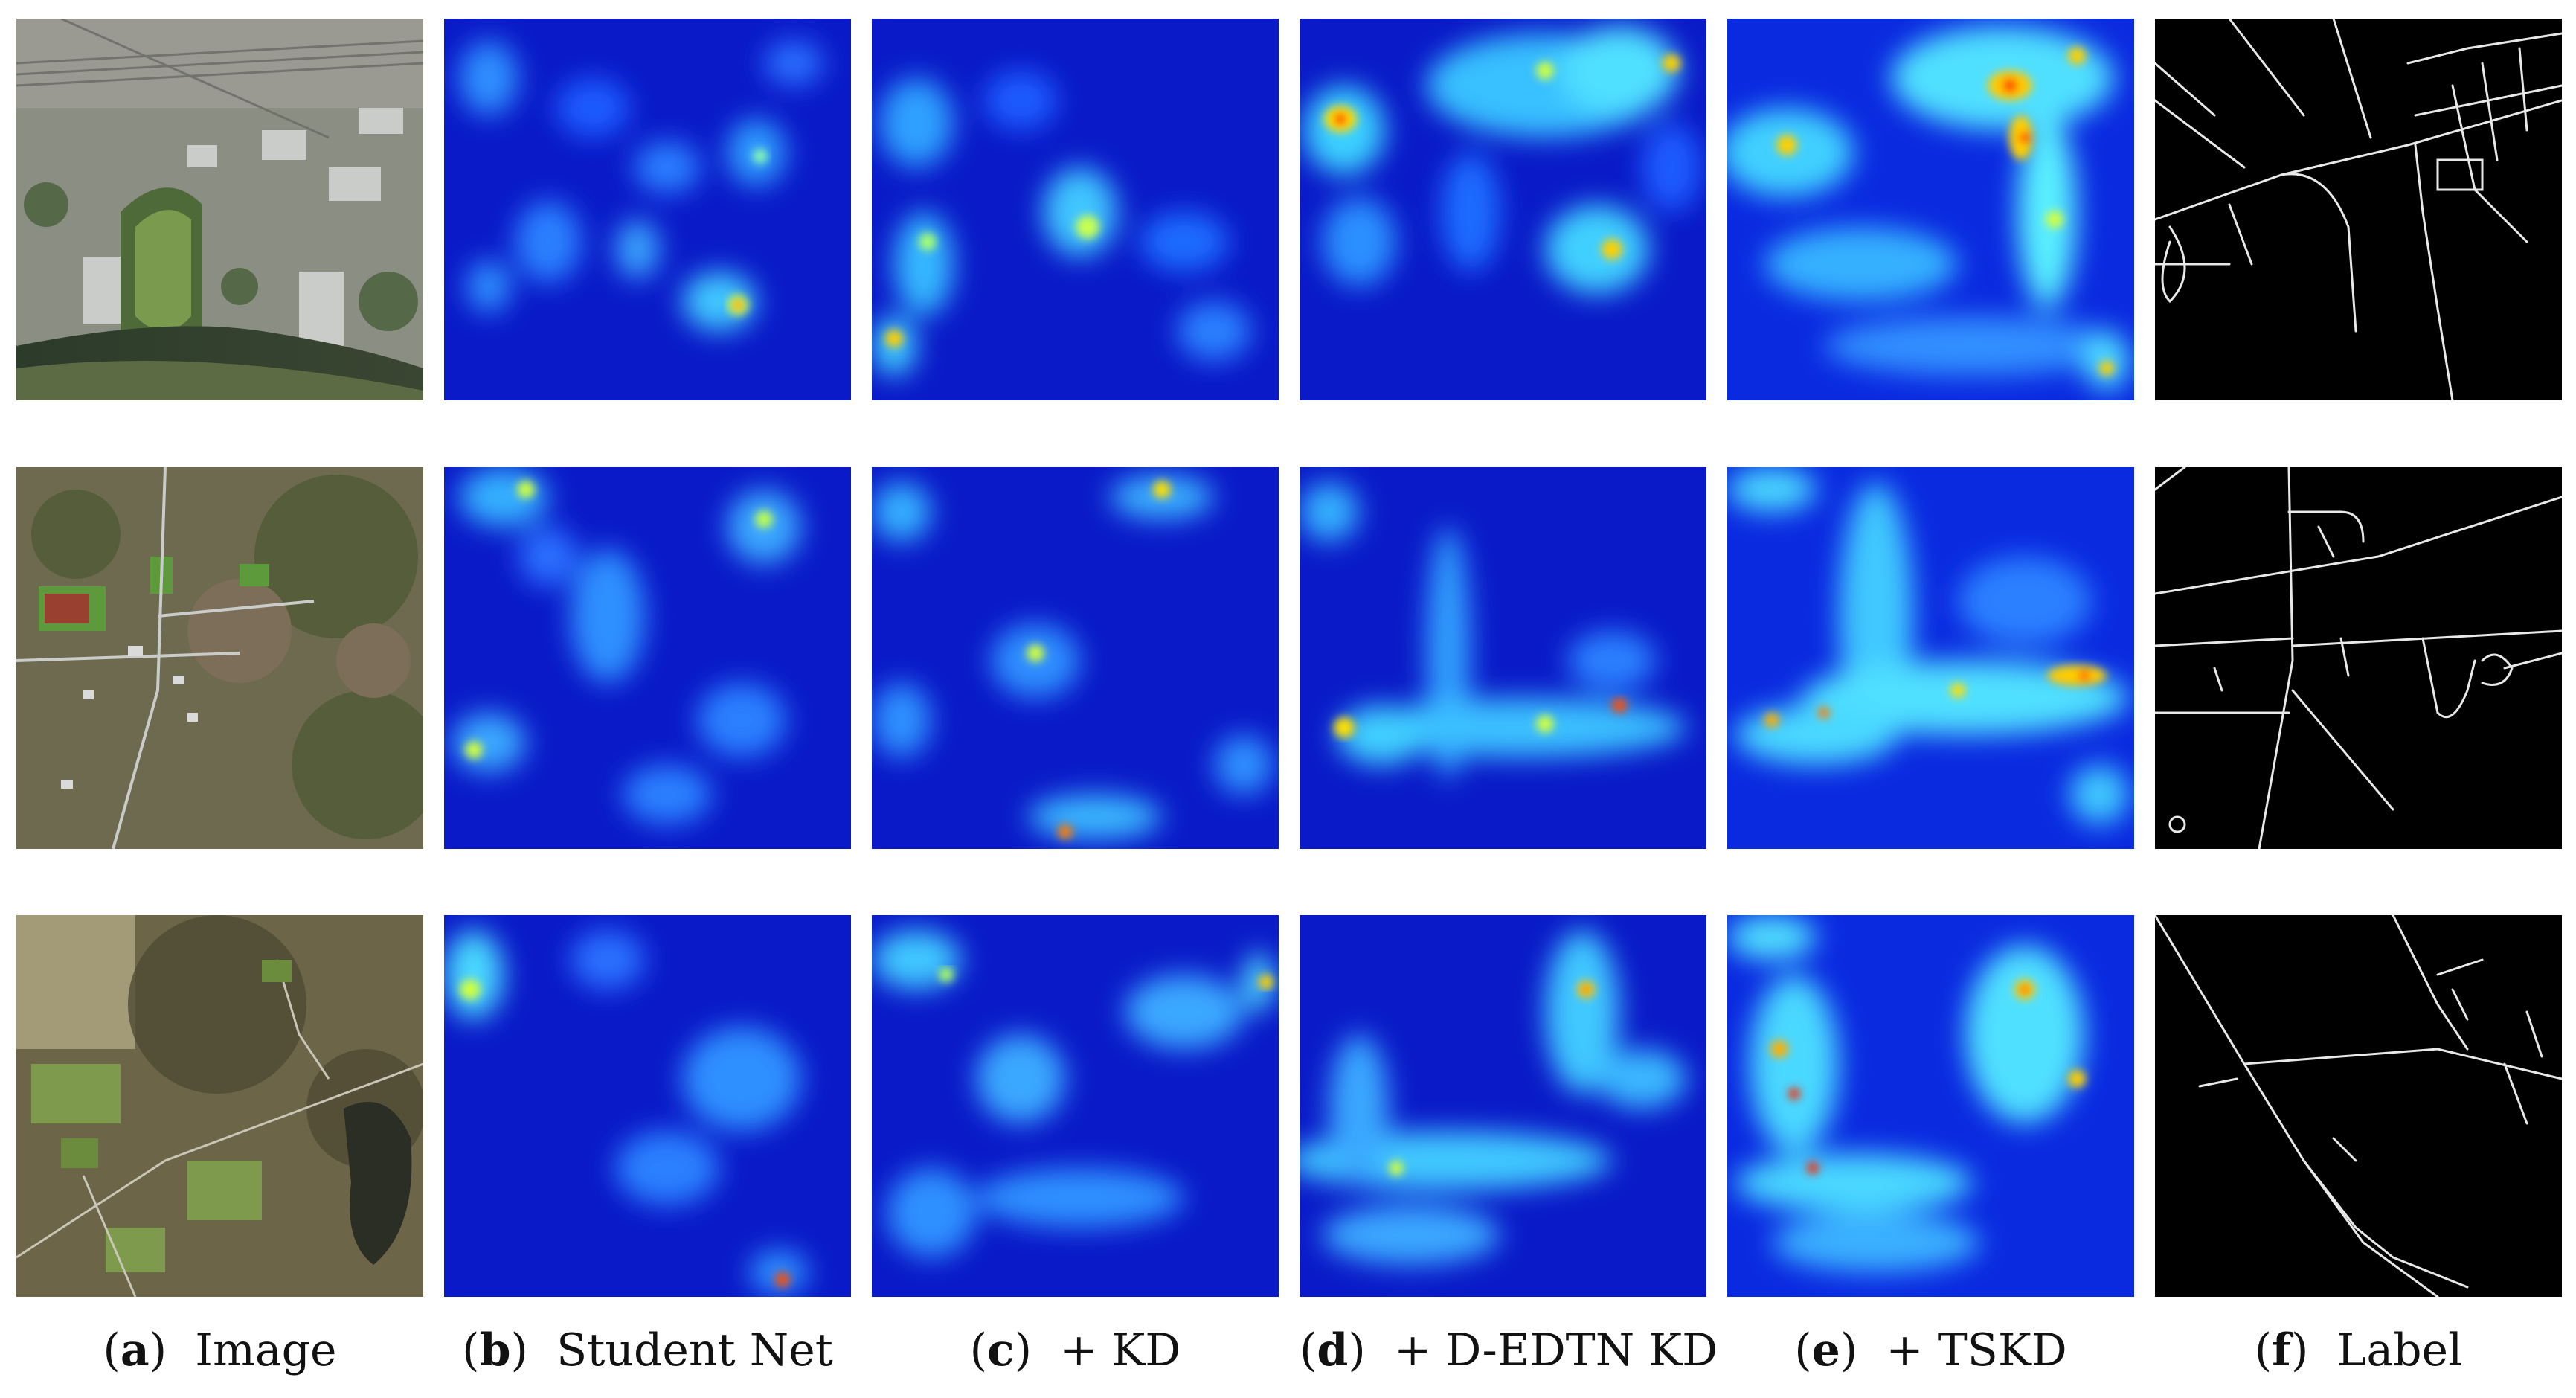 This screenshot has height=1398, width=2576. I want to click on image-row1, so click(220, 208).